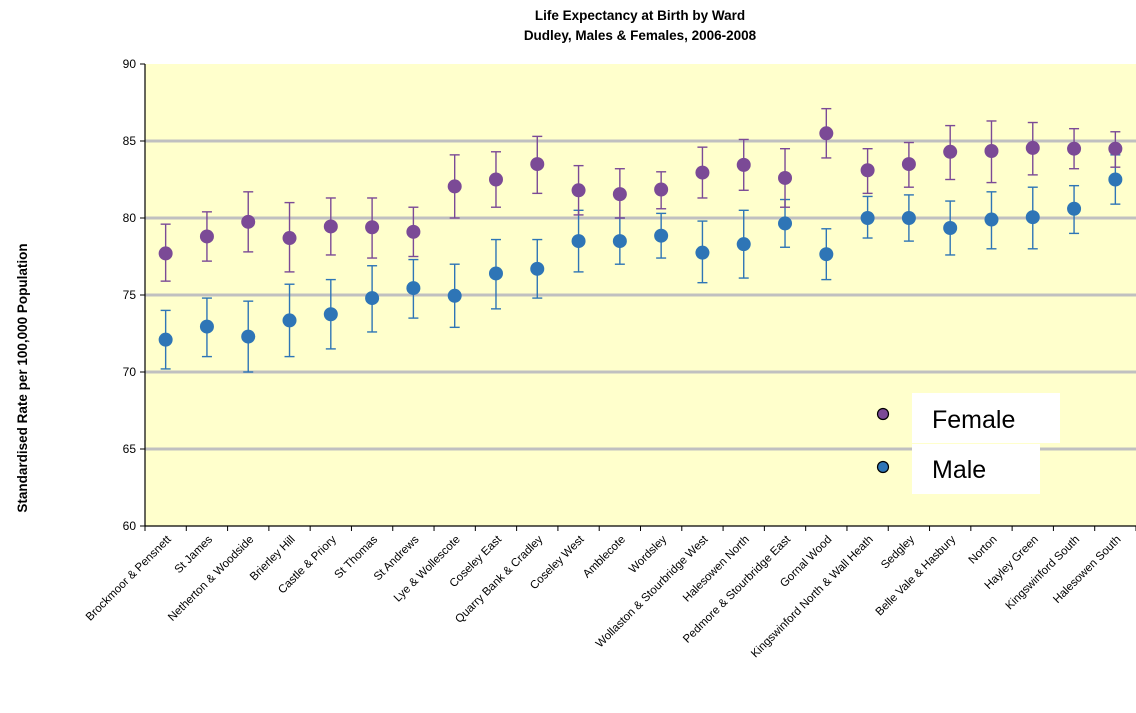 This screenshot has width=1136, height=713. I want to click on y-axis-title: Standardised Rate per 100,000 Population, so click(22, 377).